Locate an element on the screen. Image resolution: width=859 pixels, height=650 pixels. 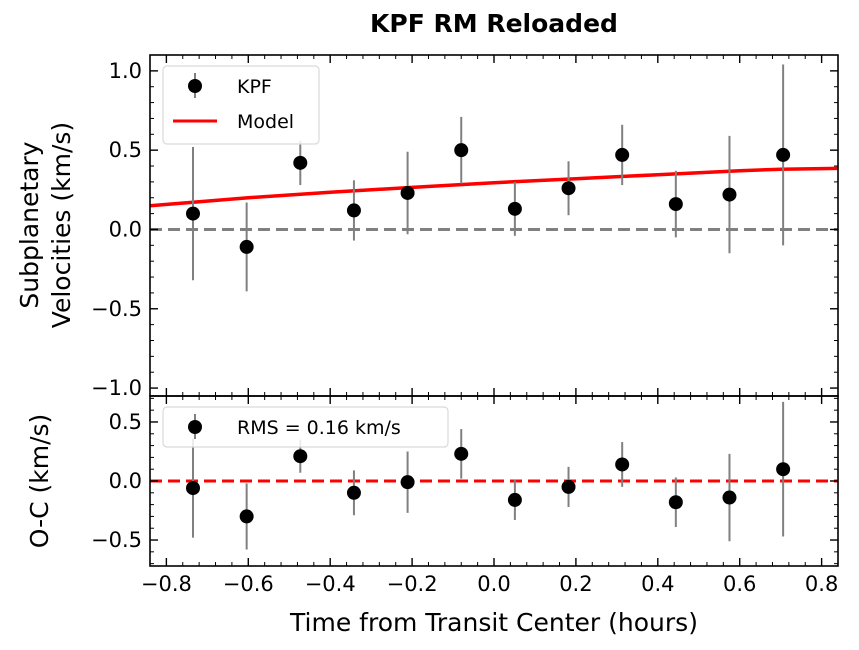
x-tick-label: 0.0 is located at coordinates (493, 584).